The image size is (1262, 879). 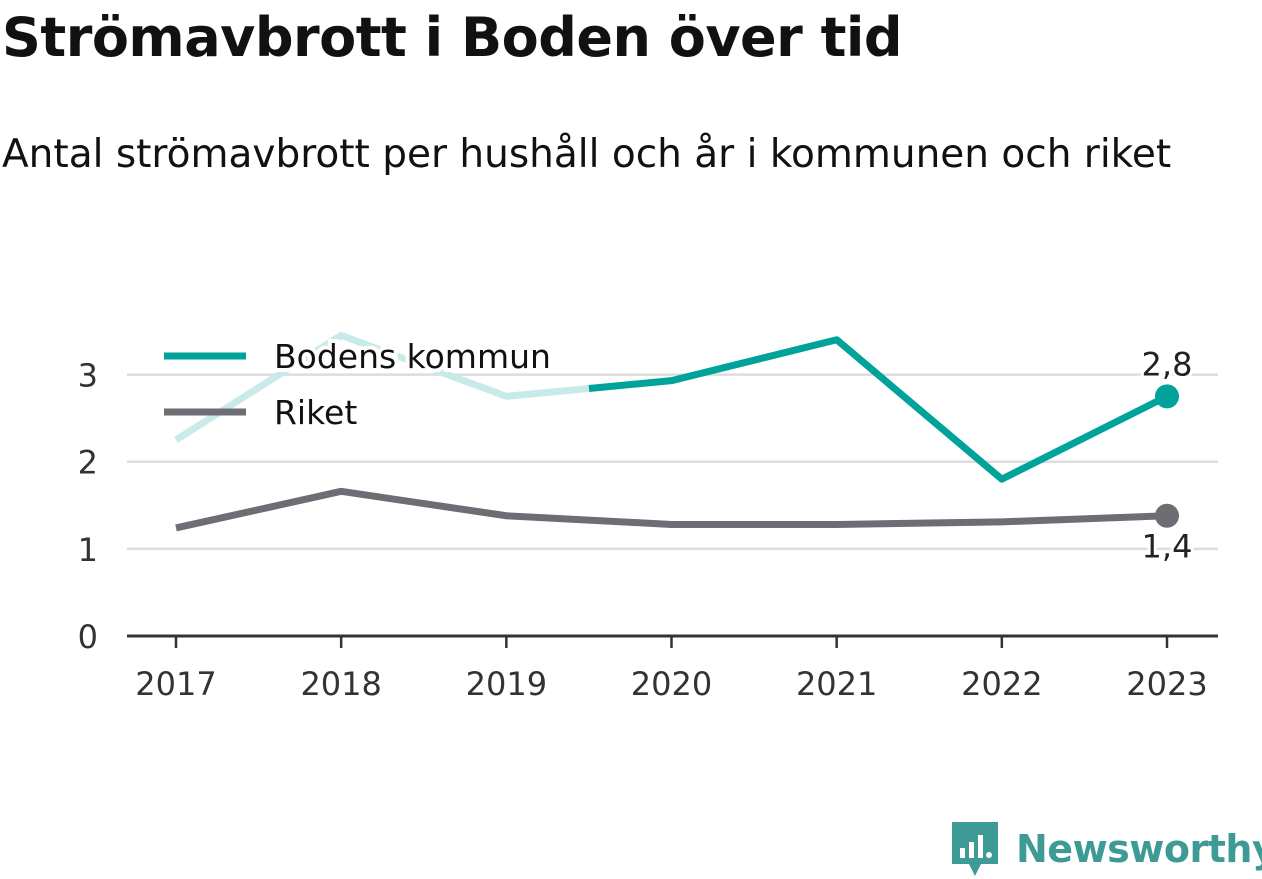 What do you see at coordinates (1139, 849) in the screenshot?
I see `brand-name: Newsworthy` at bounding box center [1139, 849].